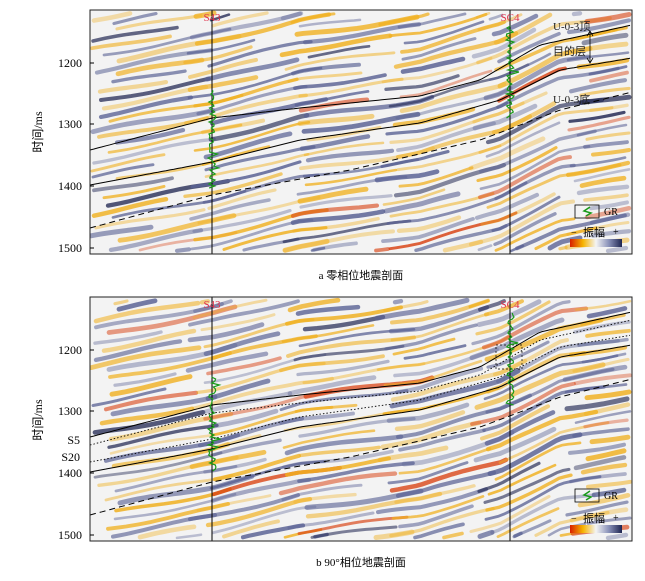  Describe the element at coordinates (214, 424) in the screenshot. I see `gr-log-curve` at that location.